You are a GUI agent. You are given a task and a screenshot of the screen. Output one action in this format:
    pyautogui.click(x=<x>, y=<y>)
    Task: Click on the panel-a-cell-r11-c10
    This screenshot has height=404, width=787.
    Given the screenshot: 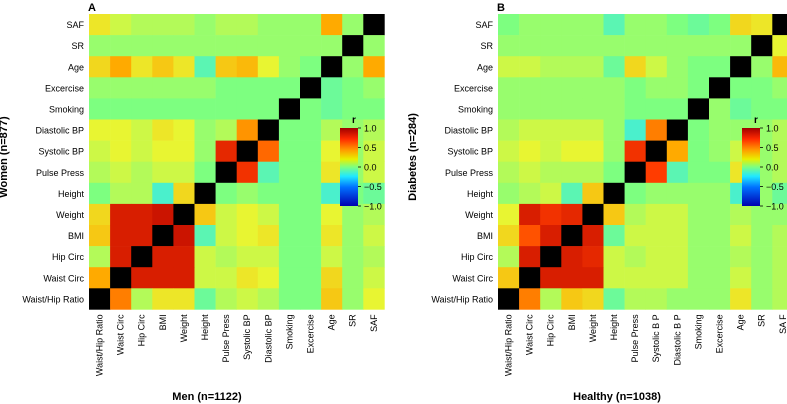 What is the action you would take?
    pyautogui.click(x=311, y=257)
    